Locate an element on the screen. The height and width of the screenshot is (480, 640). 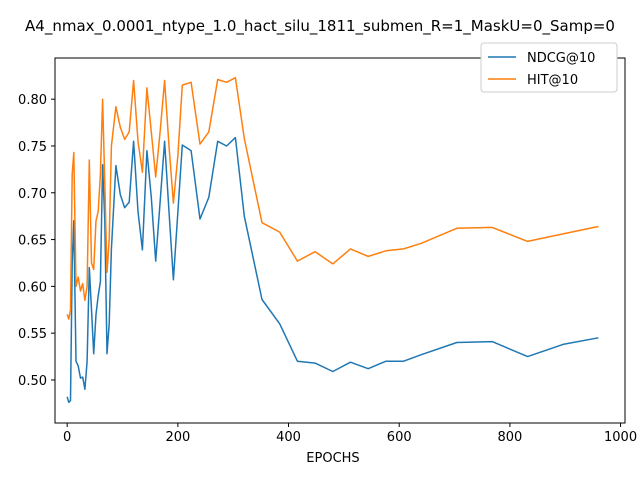
x-tick-label: 600 is located at coordinates (399, 437).